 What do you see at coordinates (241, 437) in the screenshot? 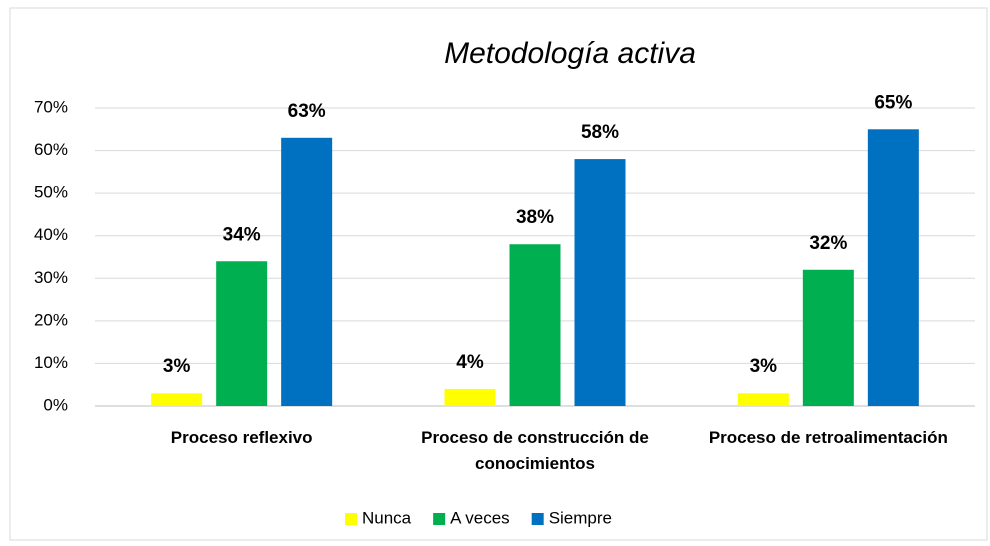
I see `x-tick-label: Proceso reflexivo` at bounding box center [241, 437].